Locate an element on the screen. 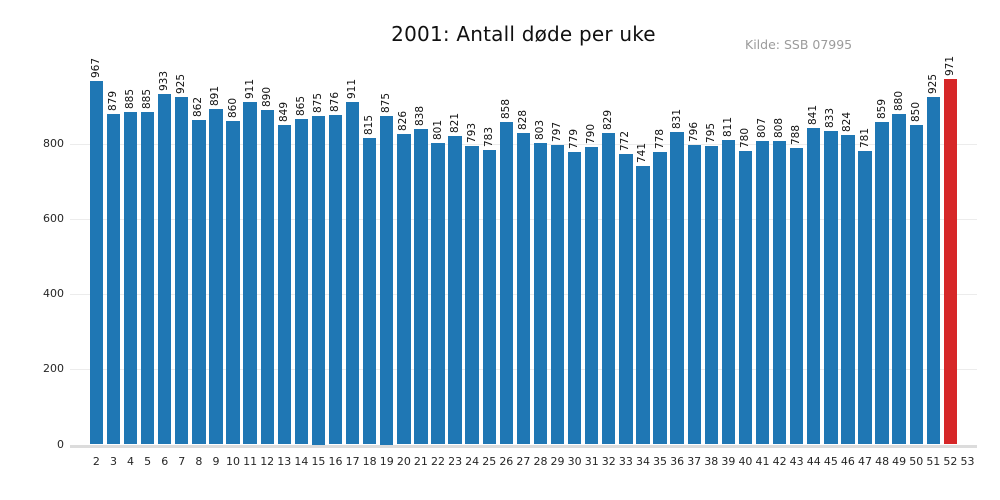 The width and height of the screenshot is (1000, 500). x-tick-label-week-44: 44 is located at coordinates (813, 461).